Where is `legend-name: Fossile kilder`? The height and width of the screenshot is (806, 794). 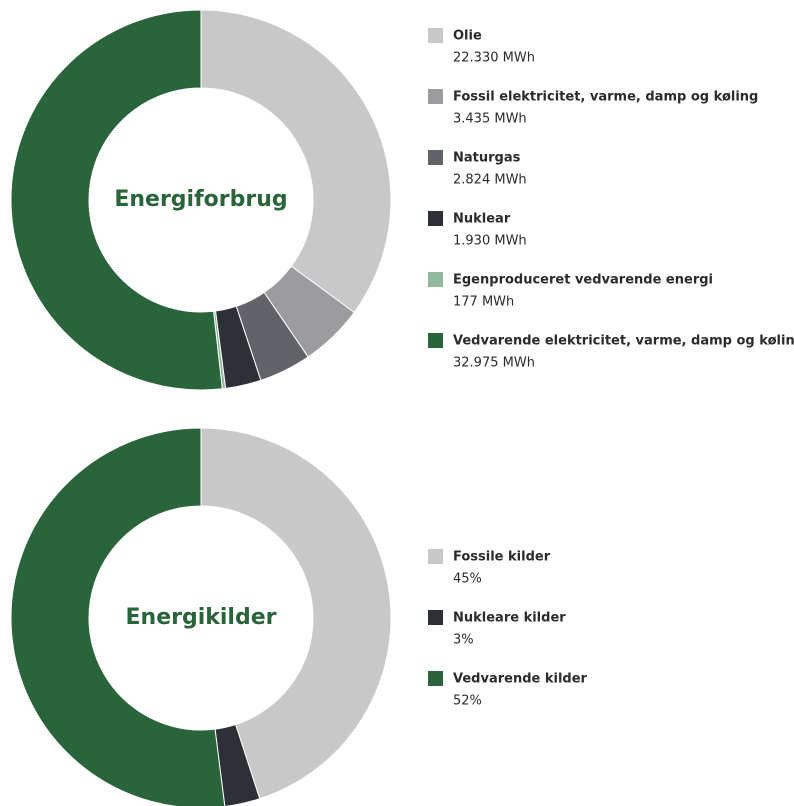 legend-name: Fossile kilder is located at coordinates (502, 557).